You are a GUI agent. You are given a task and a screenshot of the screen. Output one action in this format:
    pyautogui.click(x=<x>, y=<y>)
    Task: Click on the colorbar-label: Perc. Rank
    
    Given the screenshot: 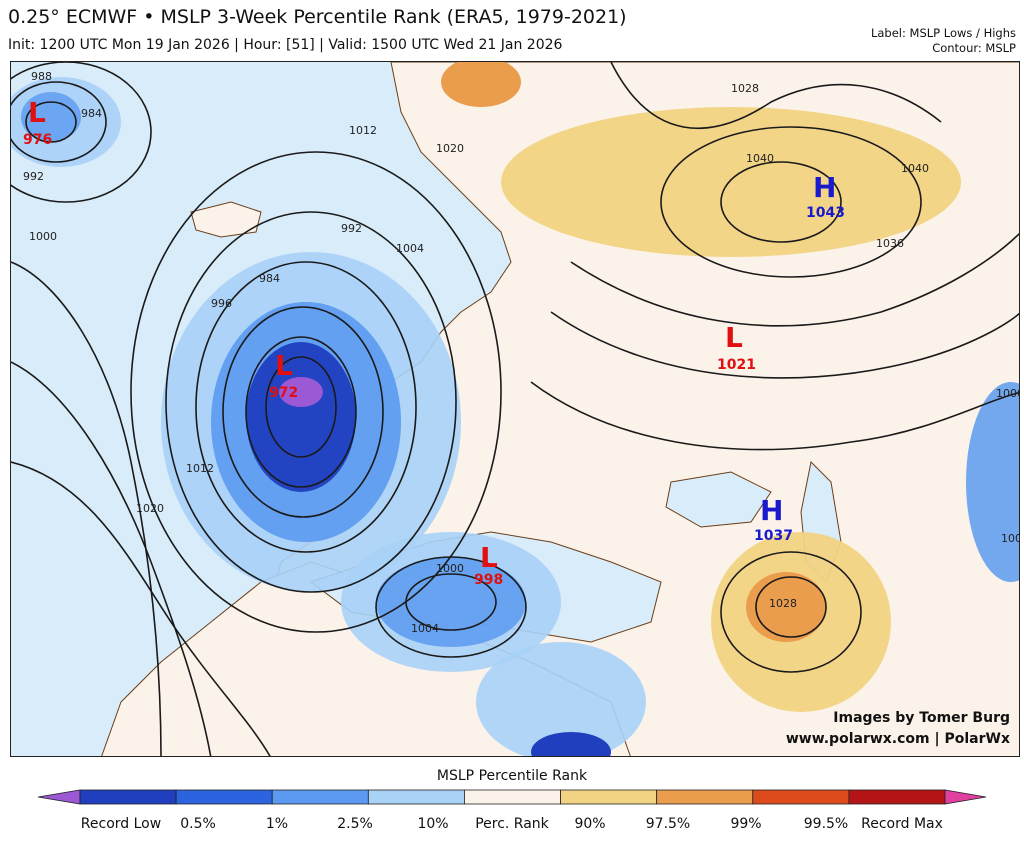 What is the action you would take?
    pyautogui.click(x=512, y=824)
    